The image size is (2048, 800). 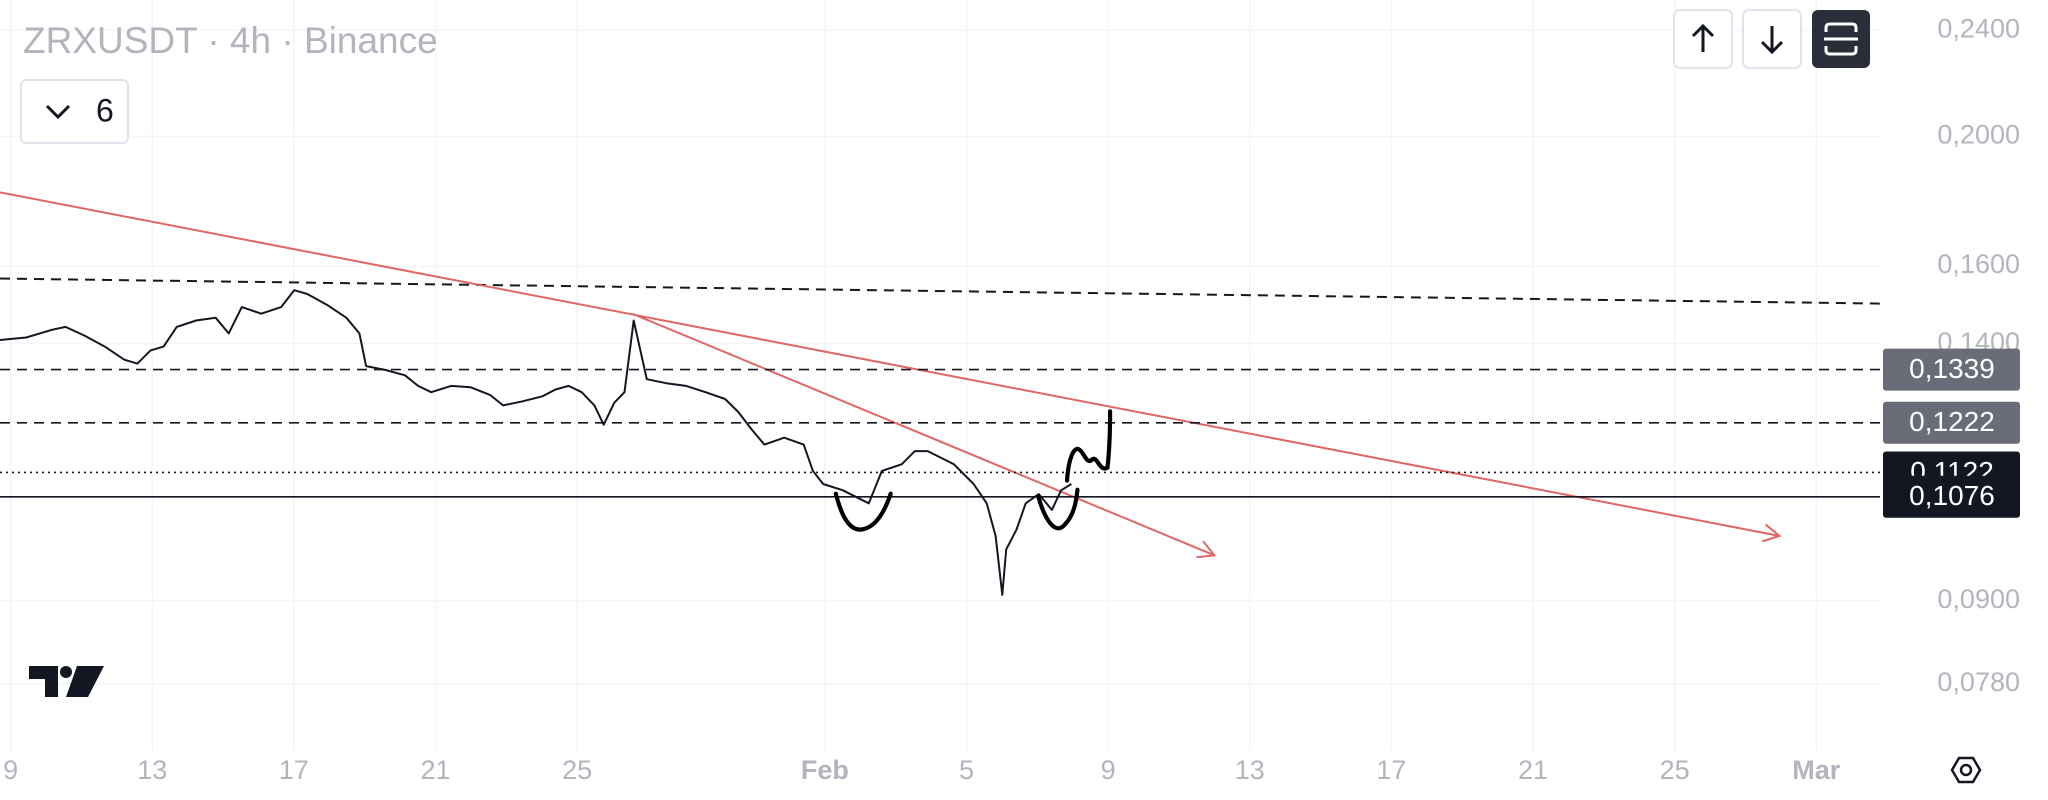 I want to click on arrow-down-icon, so click(x=1772, y=40).